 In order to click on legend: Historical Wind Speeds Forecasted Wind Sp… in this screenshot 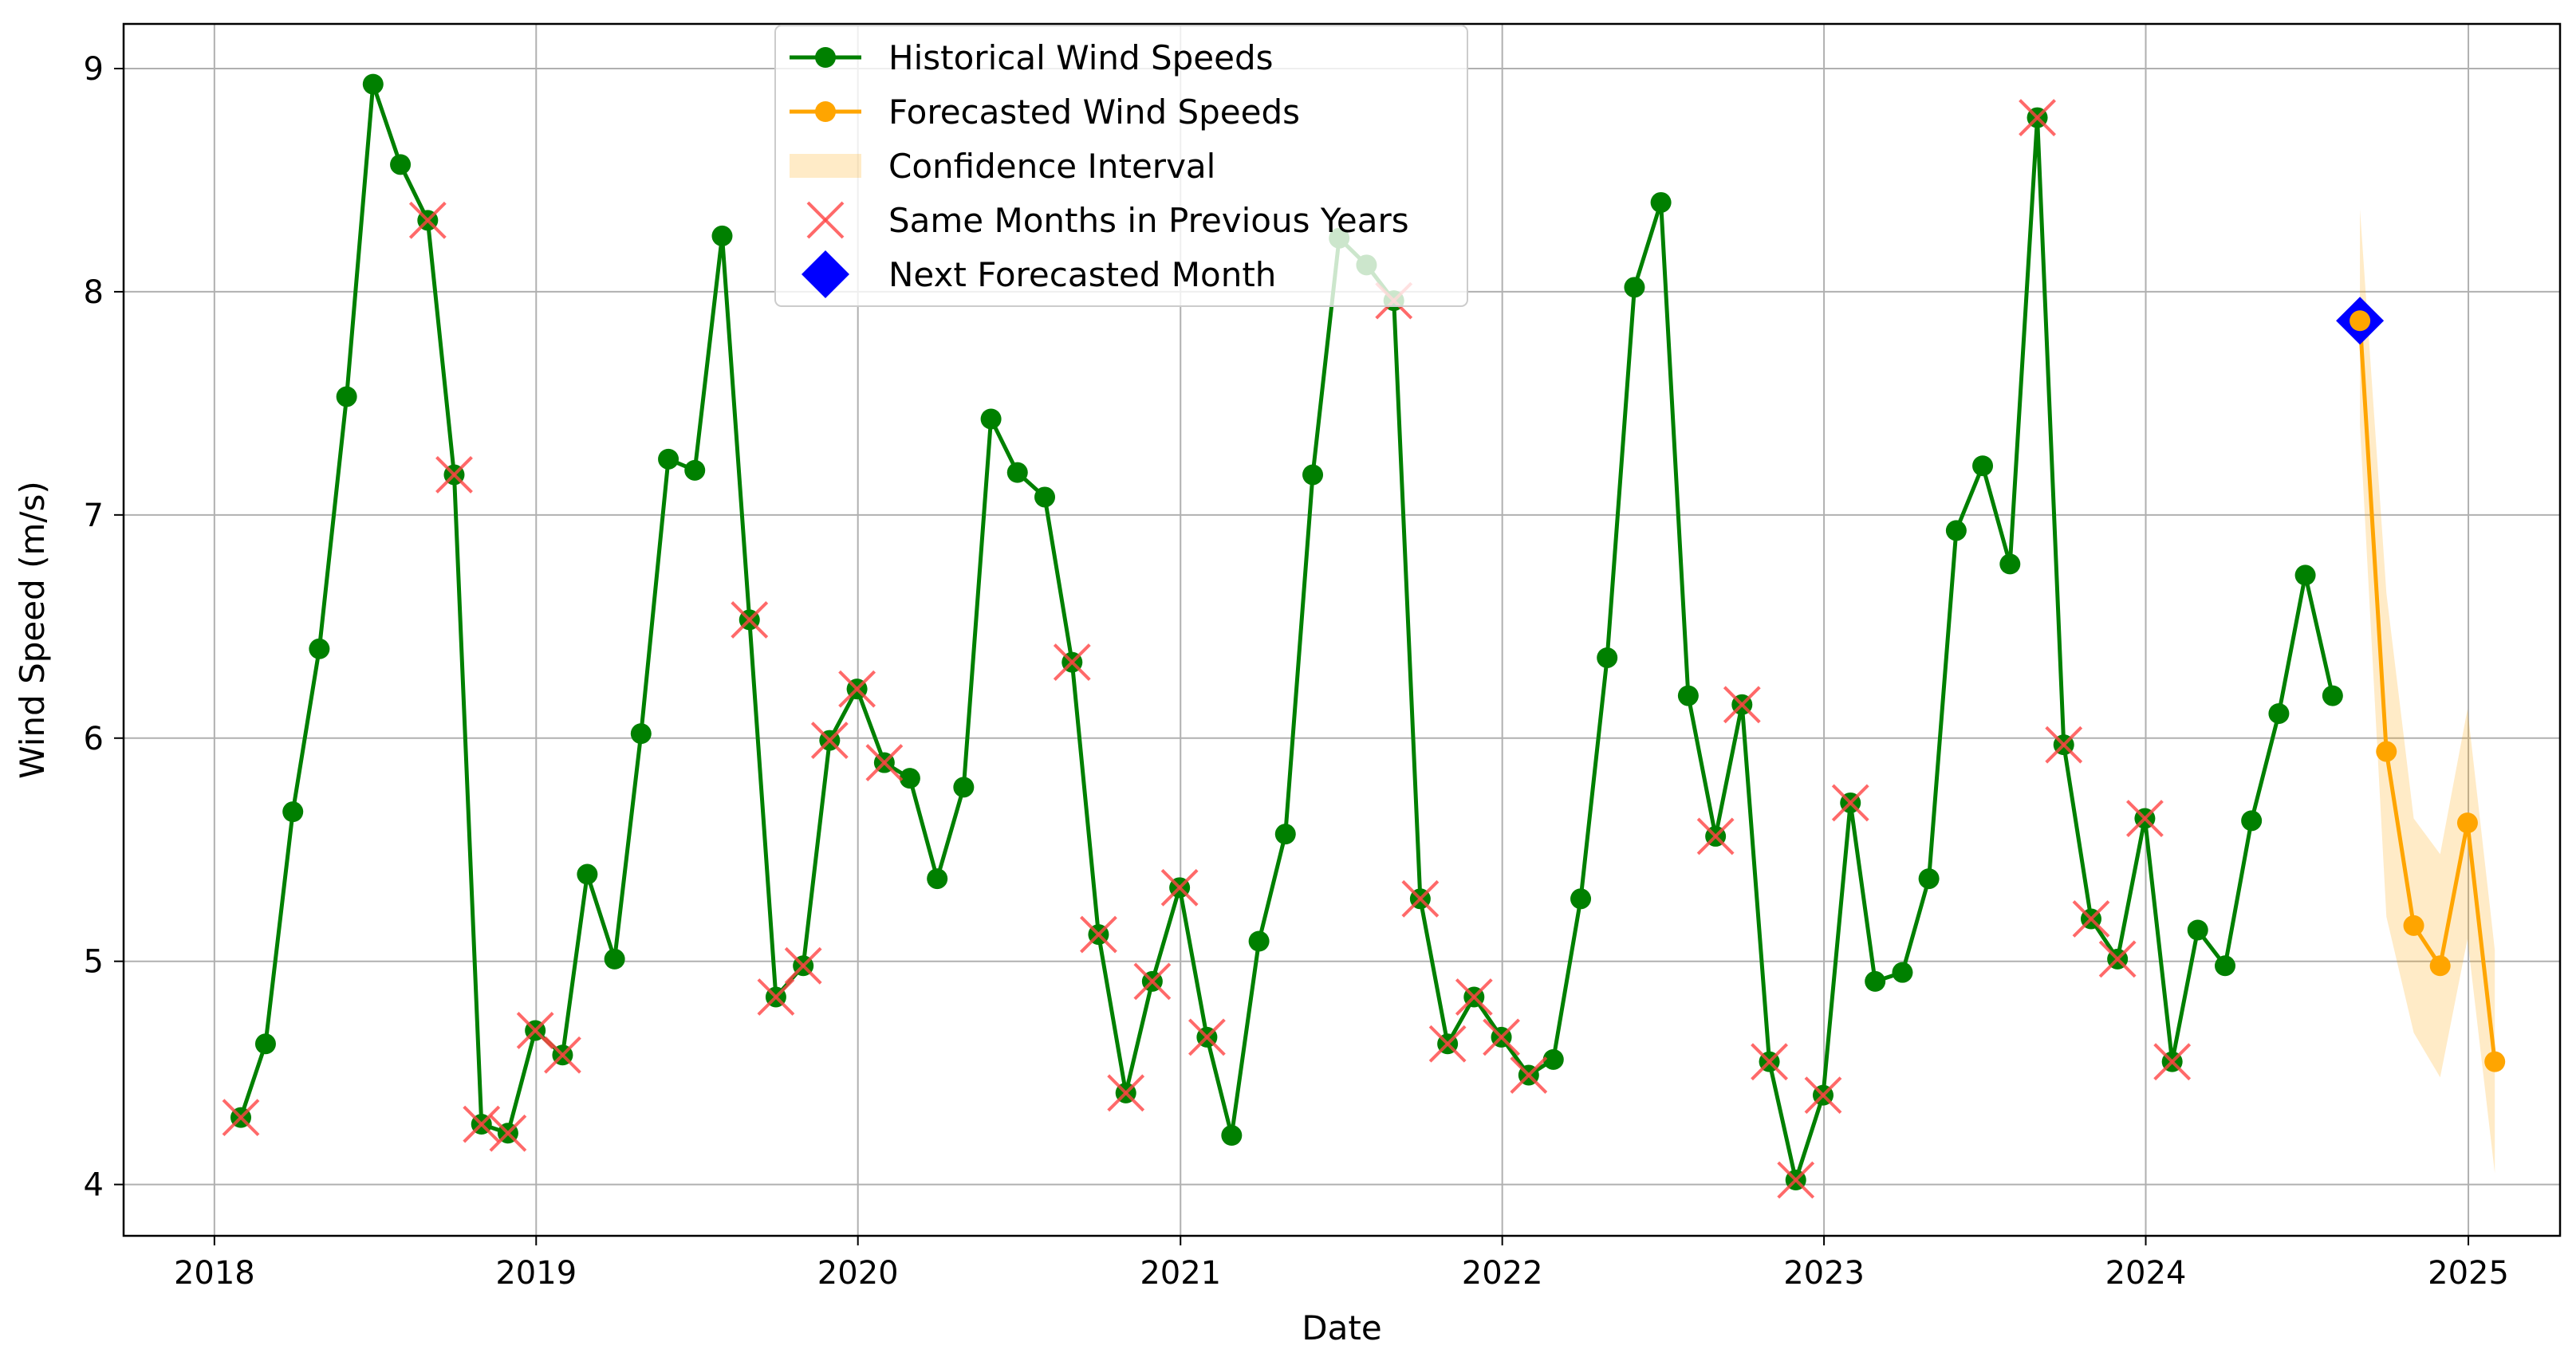, I will do `click(1121, 166)`.